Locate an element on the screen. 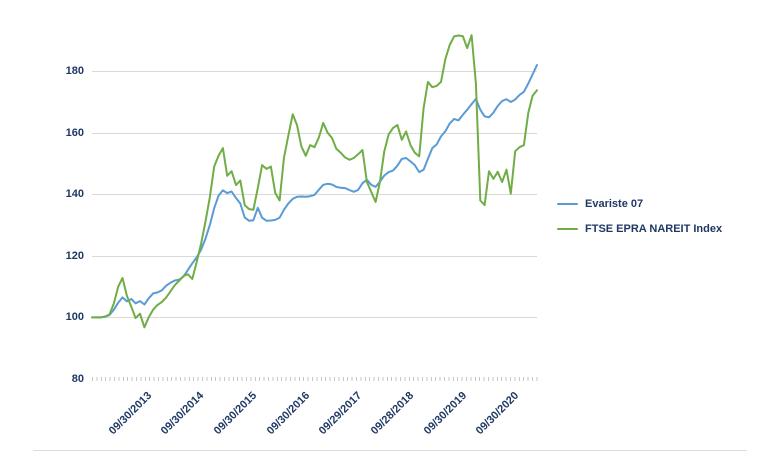 The width and height of the screenshot is (760, 459). chart-legend: Evariste 07 FTSE EPRA NAREIT Index is located at coordinates (639, 222).